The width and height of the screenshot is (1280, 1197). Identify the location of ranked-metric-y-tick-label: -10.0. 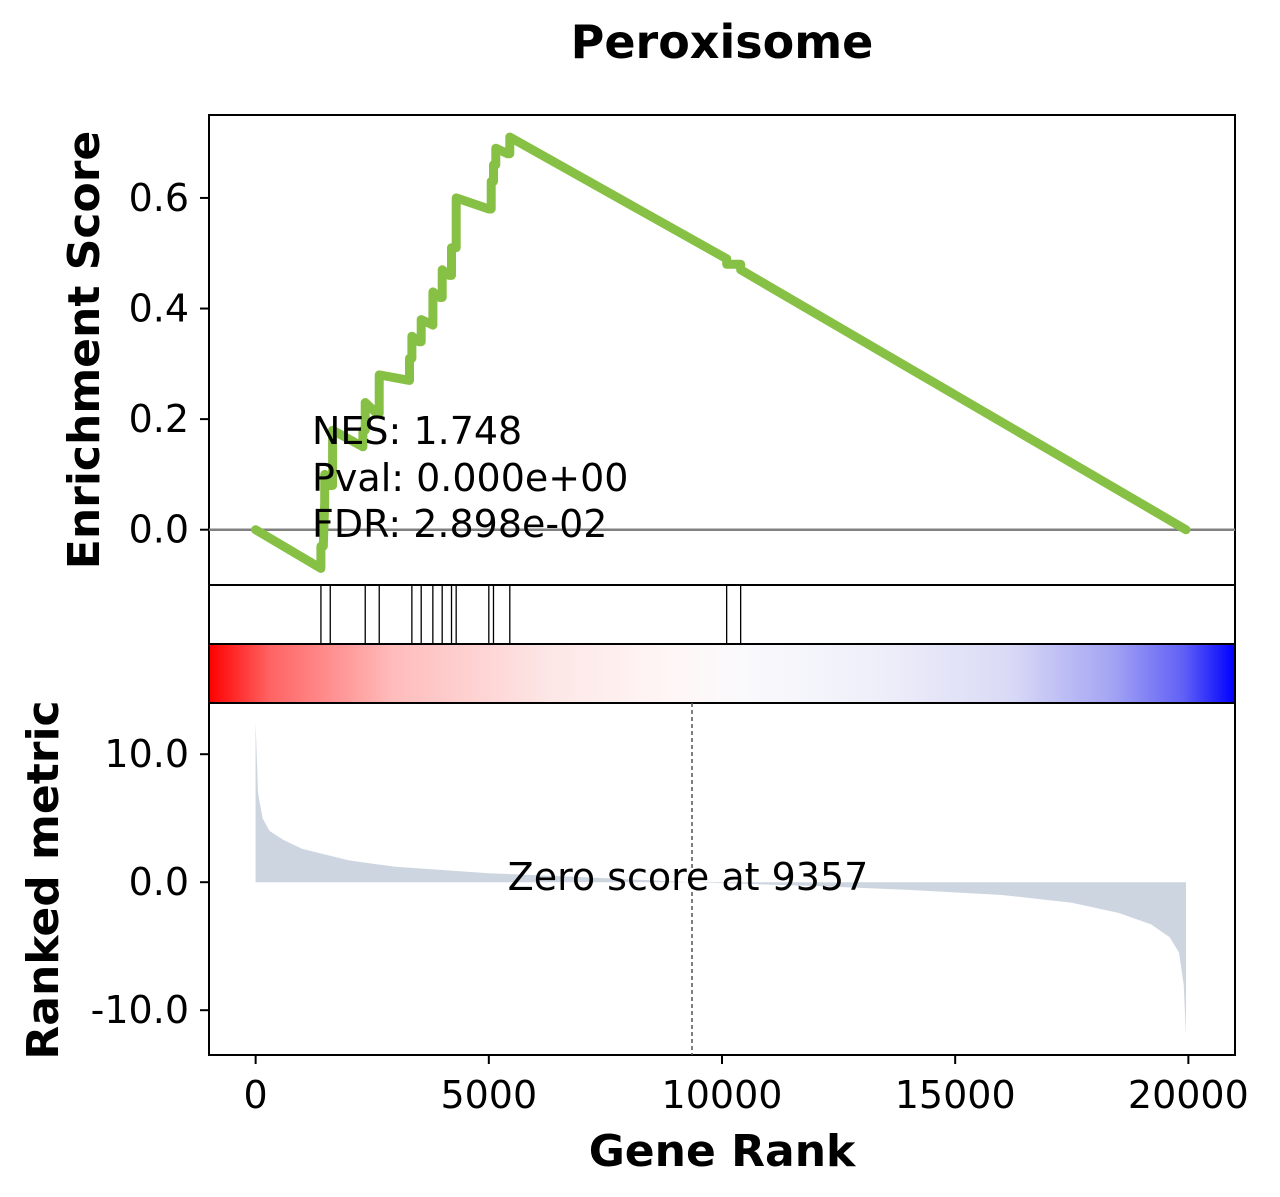
(140, 1010).